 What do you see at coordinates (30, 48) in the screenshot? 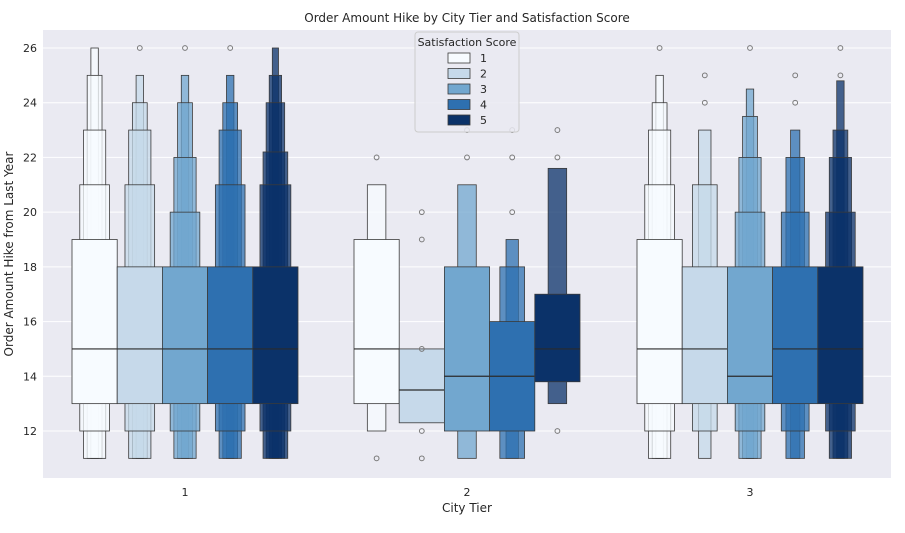
I see `y-tick-label: 26` at bounding box center [30, 48].